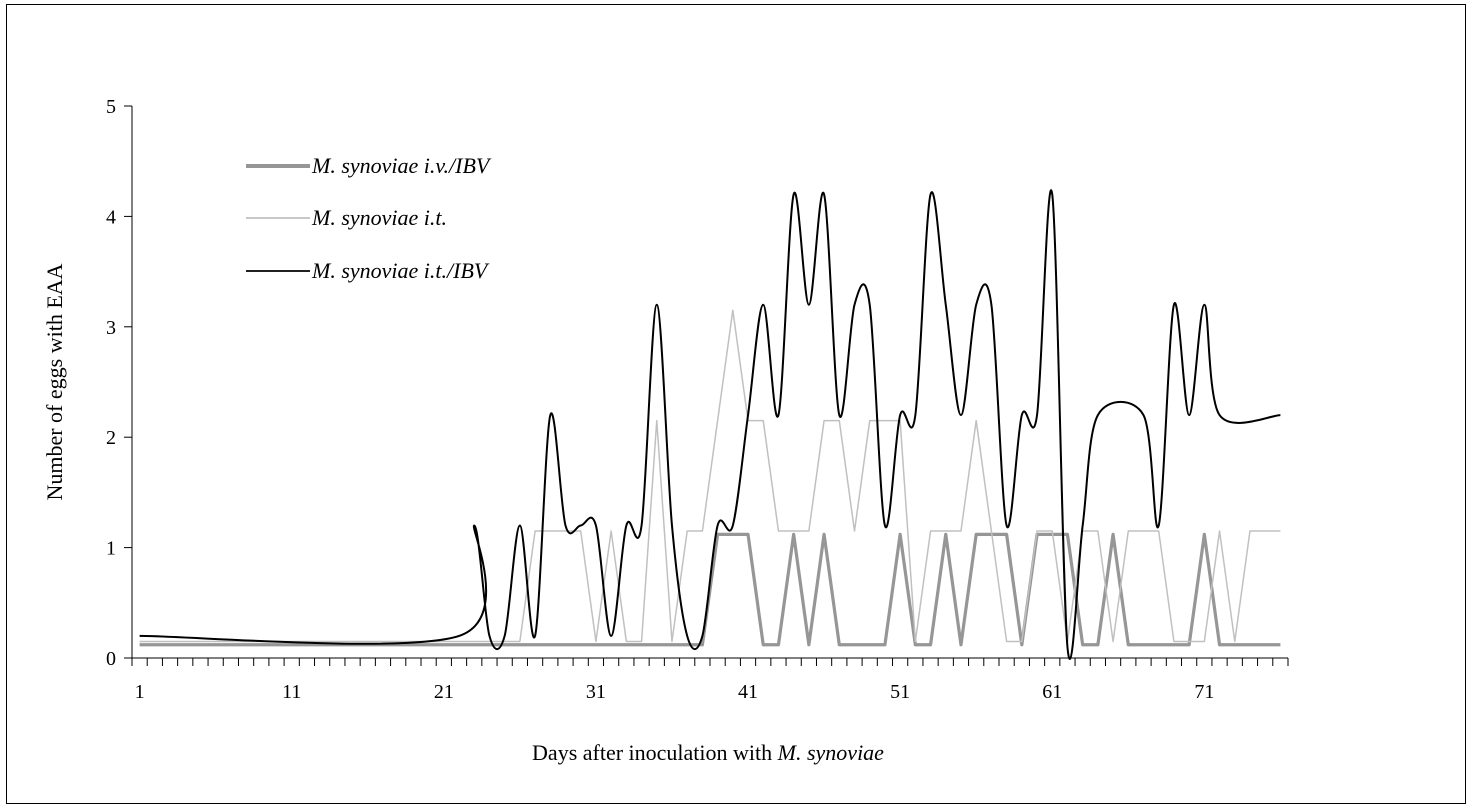 This screenshot has height=810, width=1472. What do you see at coordinates (400, 270) in the screenshot?
I see `legend-label: M. synoviae i.t./IBV` at bounding box center [400, 270].